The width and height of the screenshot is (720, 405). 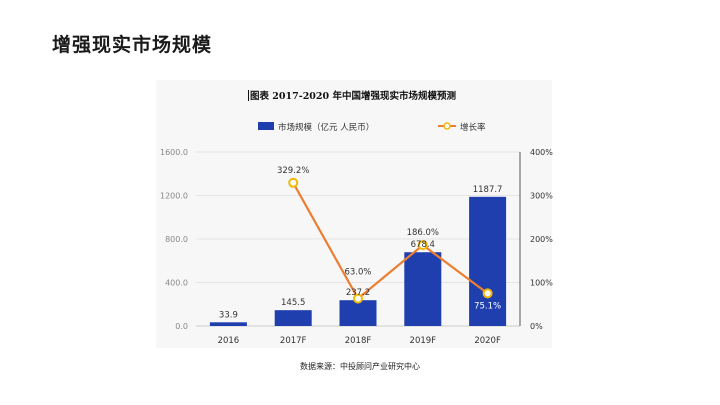 I want to click on legend-bar-label: 市场规模（亿元 人民币）, so click(x=326, y=127).